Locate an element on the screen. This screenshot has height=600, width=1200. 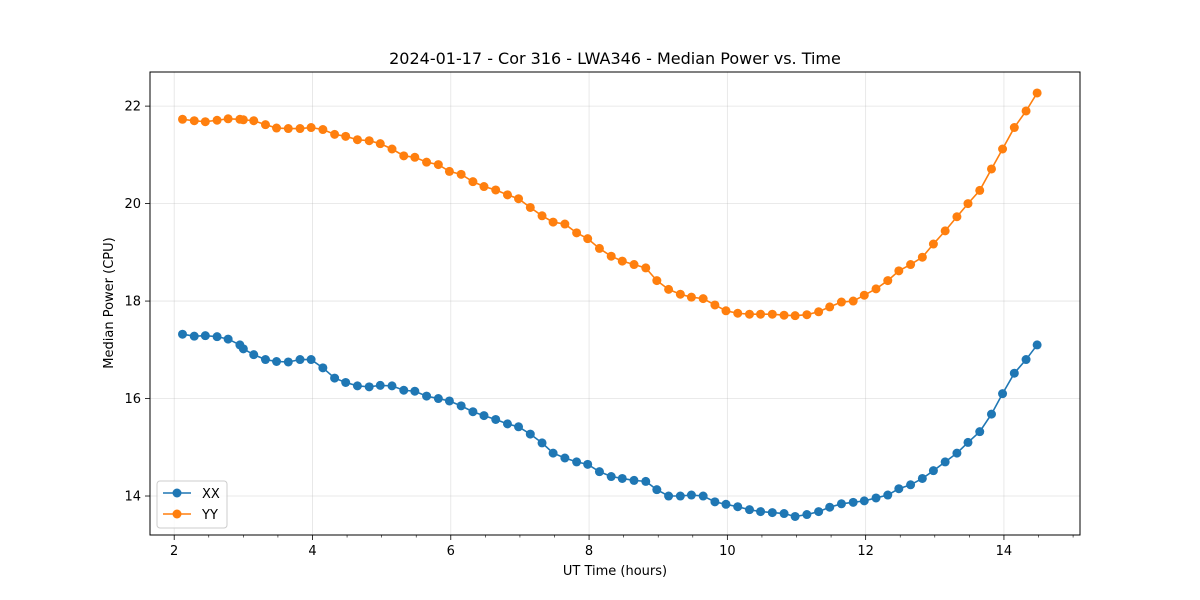
y-axis-ticks: 14 16 18 20 22 is located at coordinates (137, 302).